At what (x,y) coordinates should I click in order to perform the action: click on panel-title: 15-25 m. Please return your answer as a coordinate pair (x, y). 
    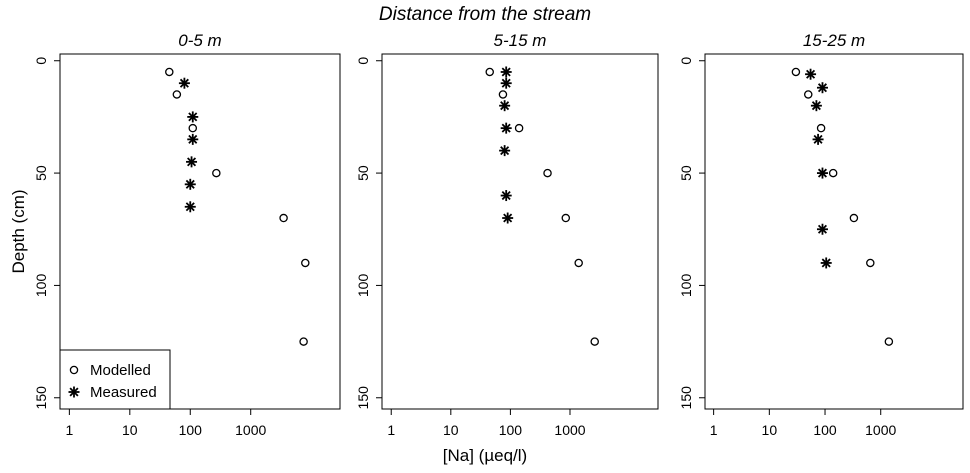
    Looking at the image, I should click on (834, 40).